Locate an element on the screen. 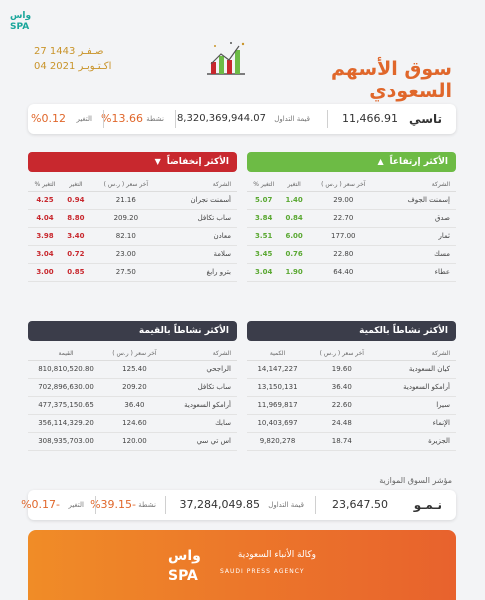 Image resolution: width=485 pixels, height=600 pixels. top-losers-title: الأكثر إنخفاضاً is located at coordinates (197, 162).